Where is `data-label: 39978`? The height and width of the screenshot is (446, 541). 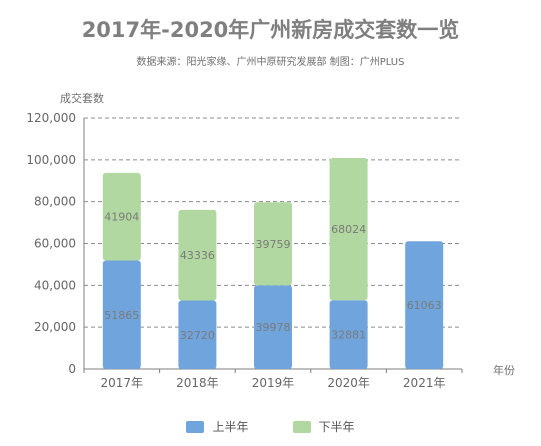 data-label: 39978 is located at coordinates (273, 327).